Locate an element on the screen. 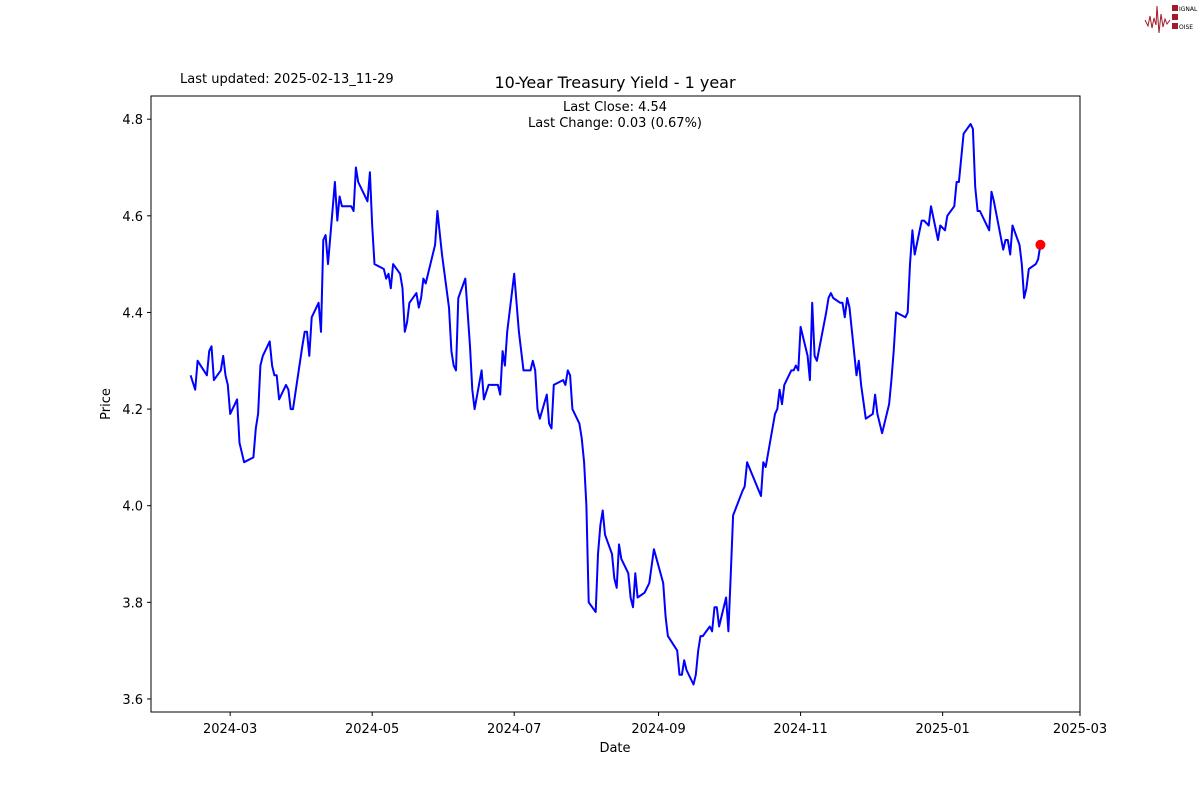  y-tick-label: 3.8 is located at coordinates (132, 603).